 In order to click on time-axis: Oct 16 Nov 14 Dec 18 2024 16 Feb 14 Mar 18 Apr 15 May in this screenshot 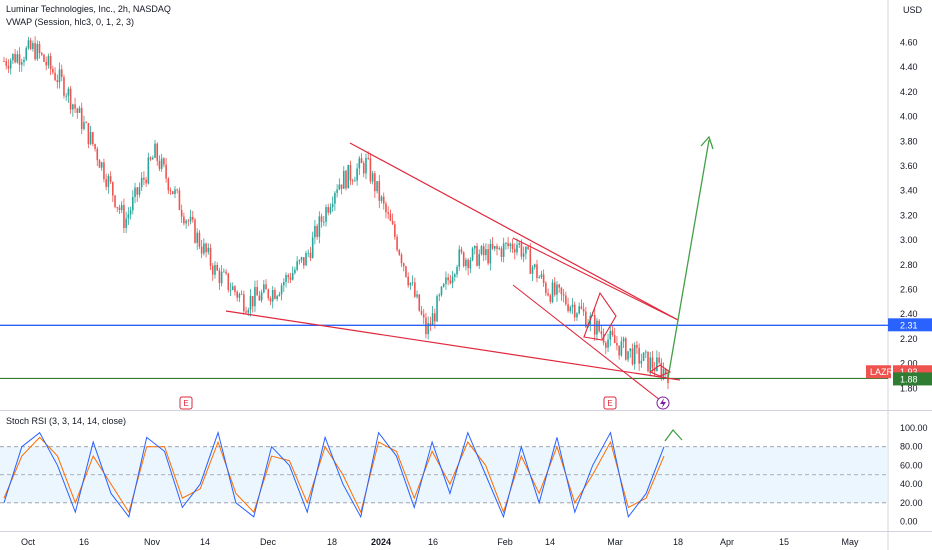, I will do `click(440, 542)`.